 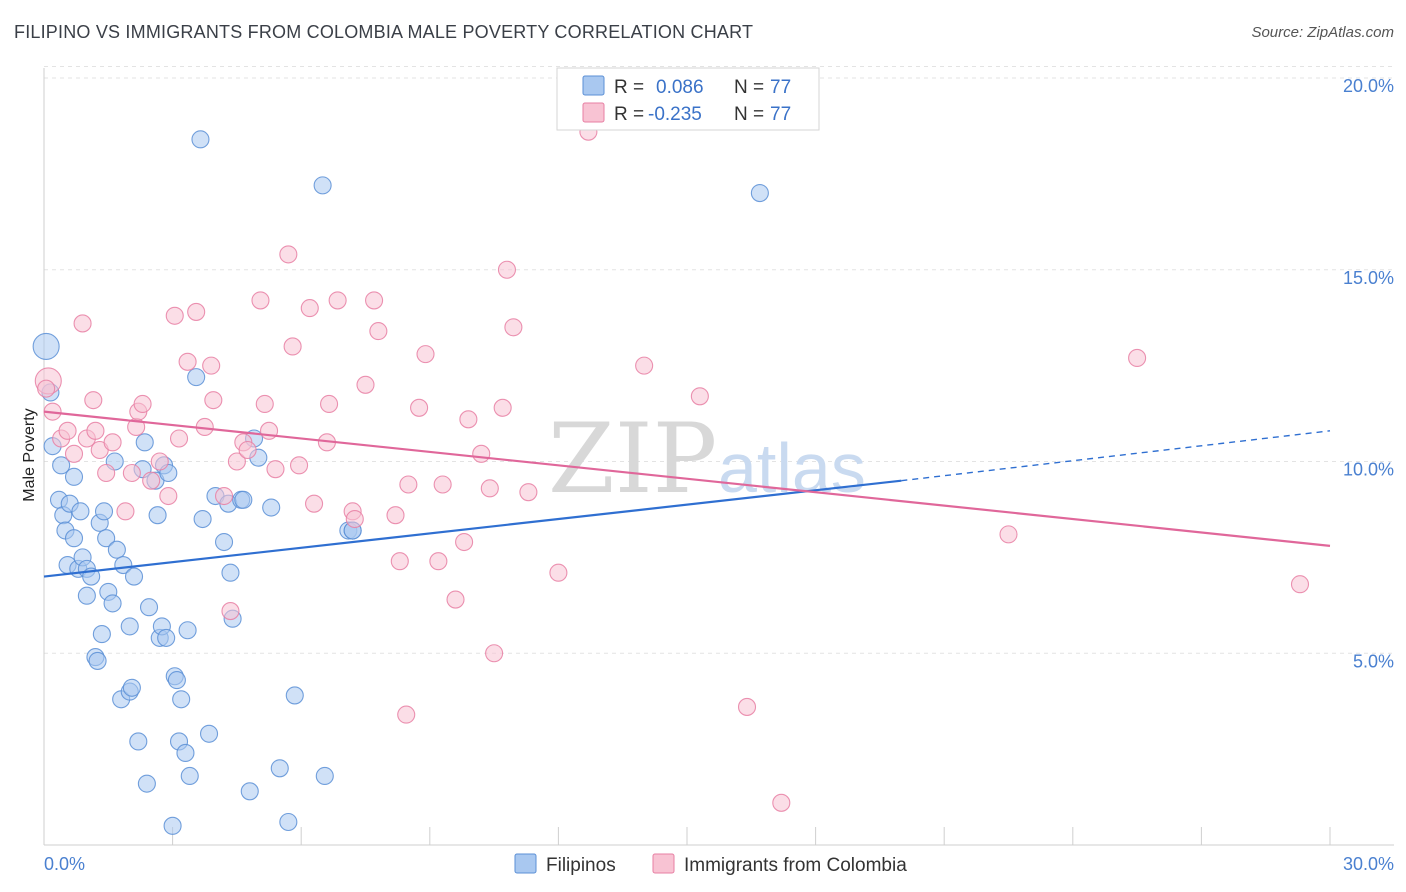 I want to click on x-tick-label: 30.0%, so click(x=1368, y=864).